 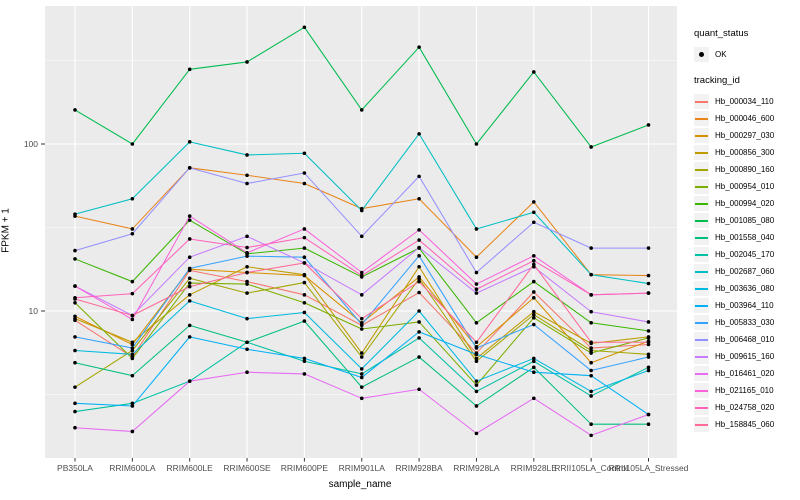 I want to click on point-swatch, so click(x=701, y=54).